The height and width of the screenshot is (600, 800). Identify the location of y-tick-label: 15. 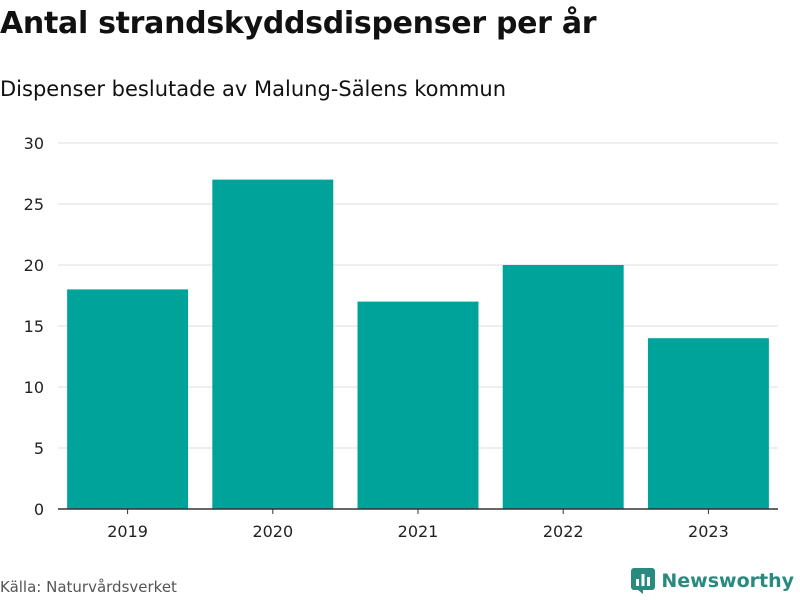
(34, 326).